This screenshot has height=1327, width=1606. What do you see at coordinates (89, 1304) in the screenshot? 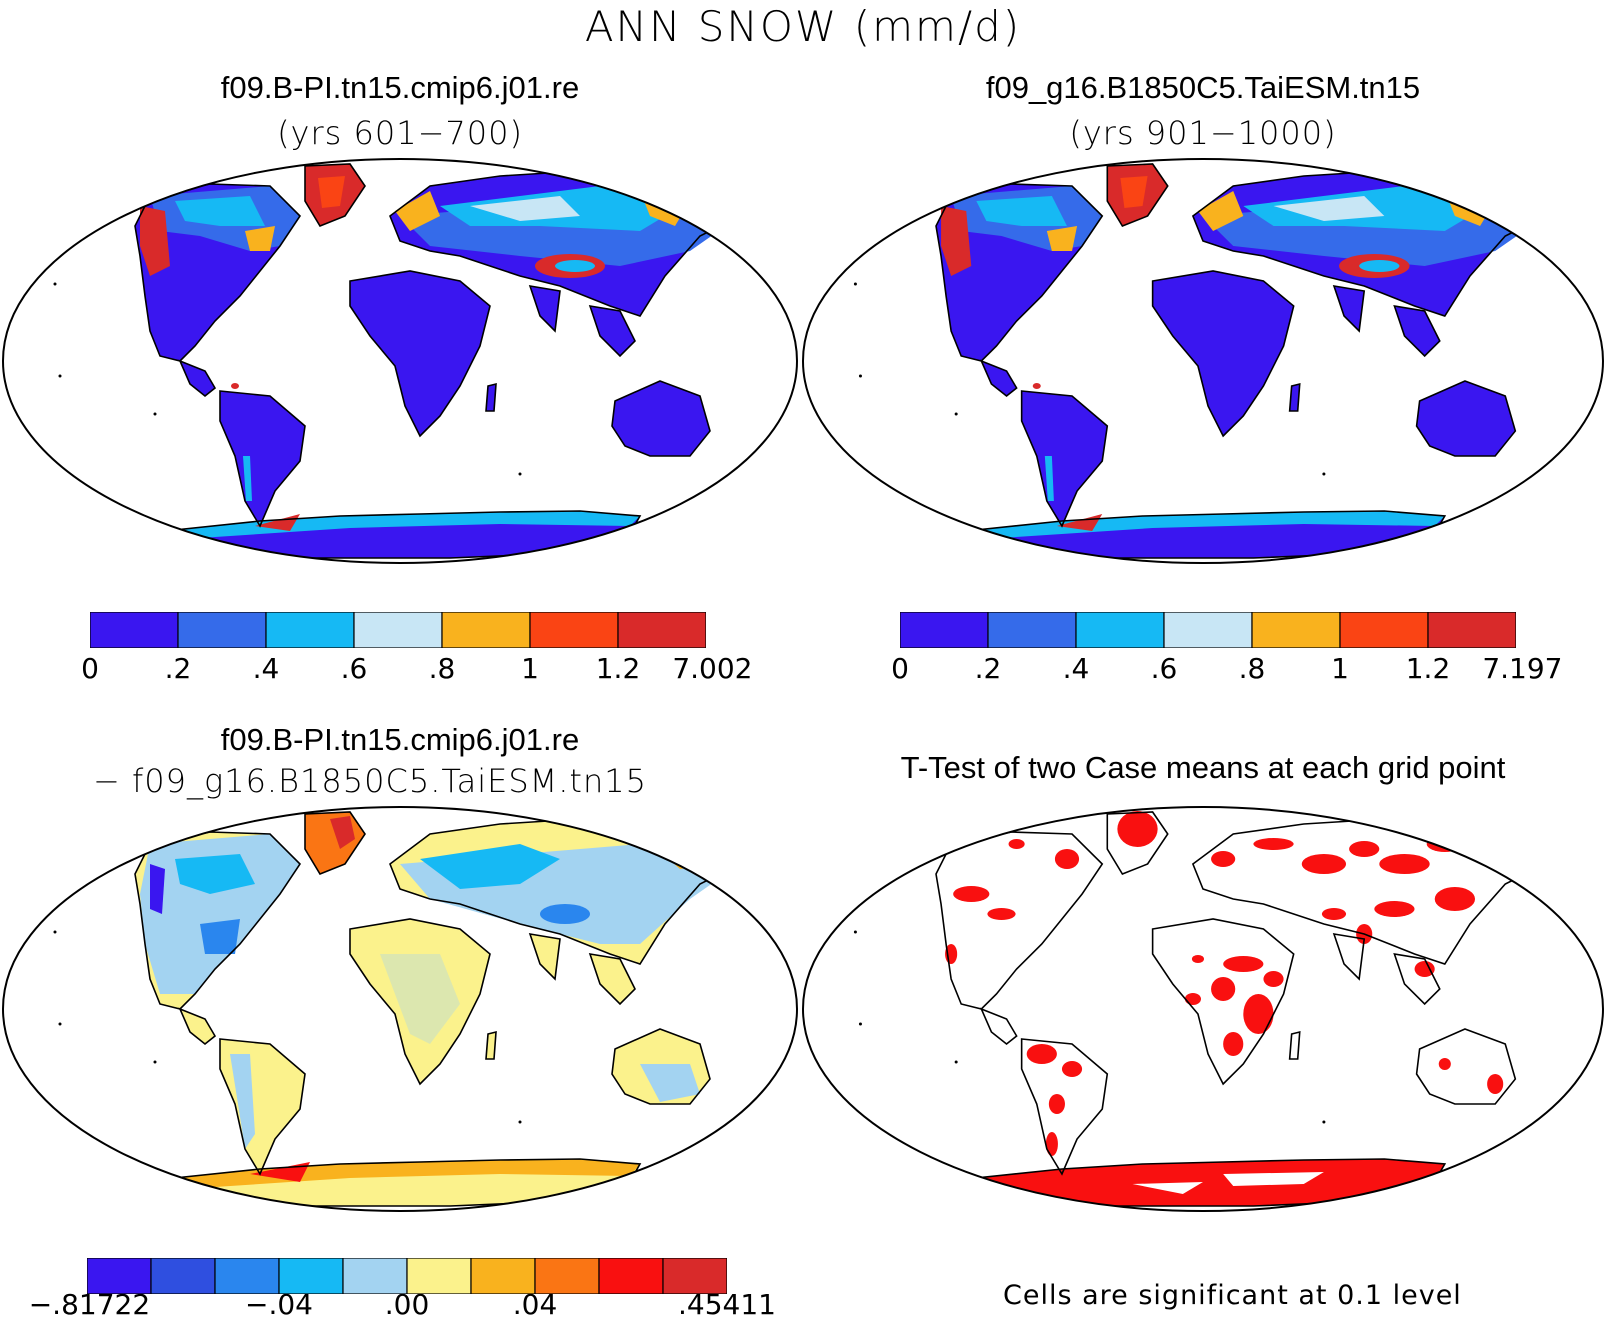
I see `colorbar-tick-label: −.81722` at bounding box center [89, 1304].